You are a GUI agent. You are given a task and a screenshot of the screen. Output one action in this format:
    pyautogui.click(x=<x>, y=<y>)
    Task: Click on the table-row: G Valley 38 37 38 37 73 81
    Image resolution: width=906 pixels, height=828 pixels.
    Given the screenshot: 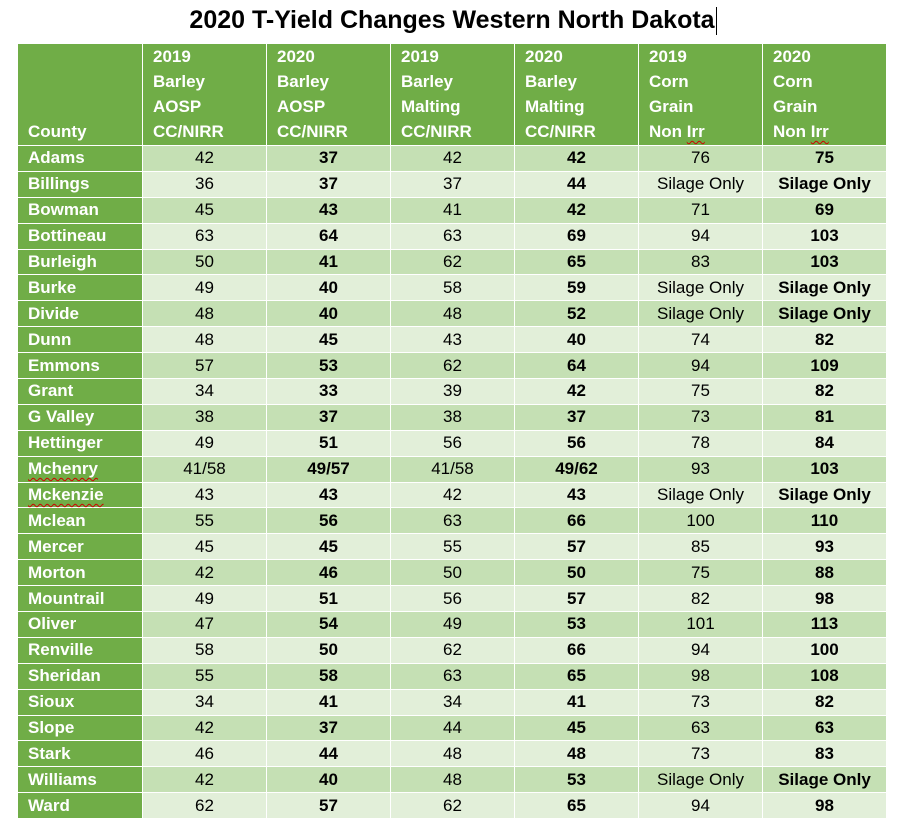 What is the action you would take?
    pyautogui.click(x=452, y=417)
    